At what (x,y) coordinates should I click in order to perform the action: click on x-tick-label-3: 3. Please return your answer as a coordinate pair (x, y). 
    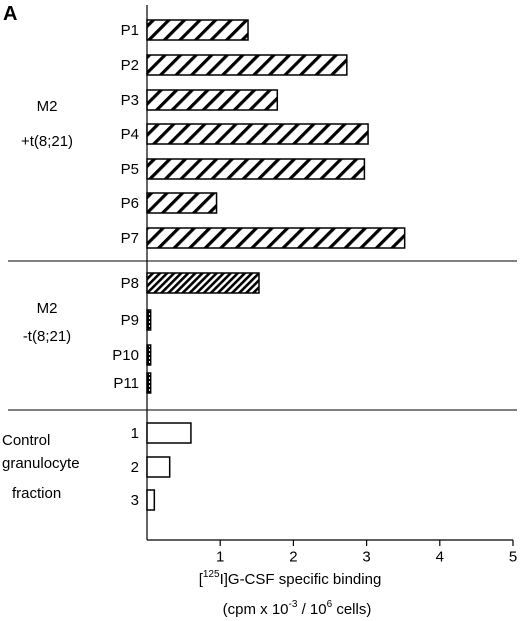
    Looking at the image, I should click on (366, 556).